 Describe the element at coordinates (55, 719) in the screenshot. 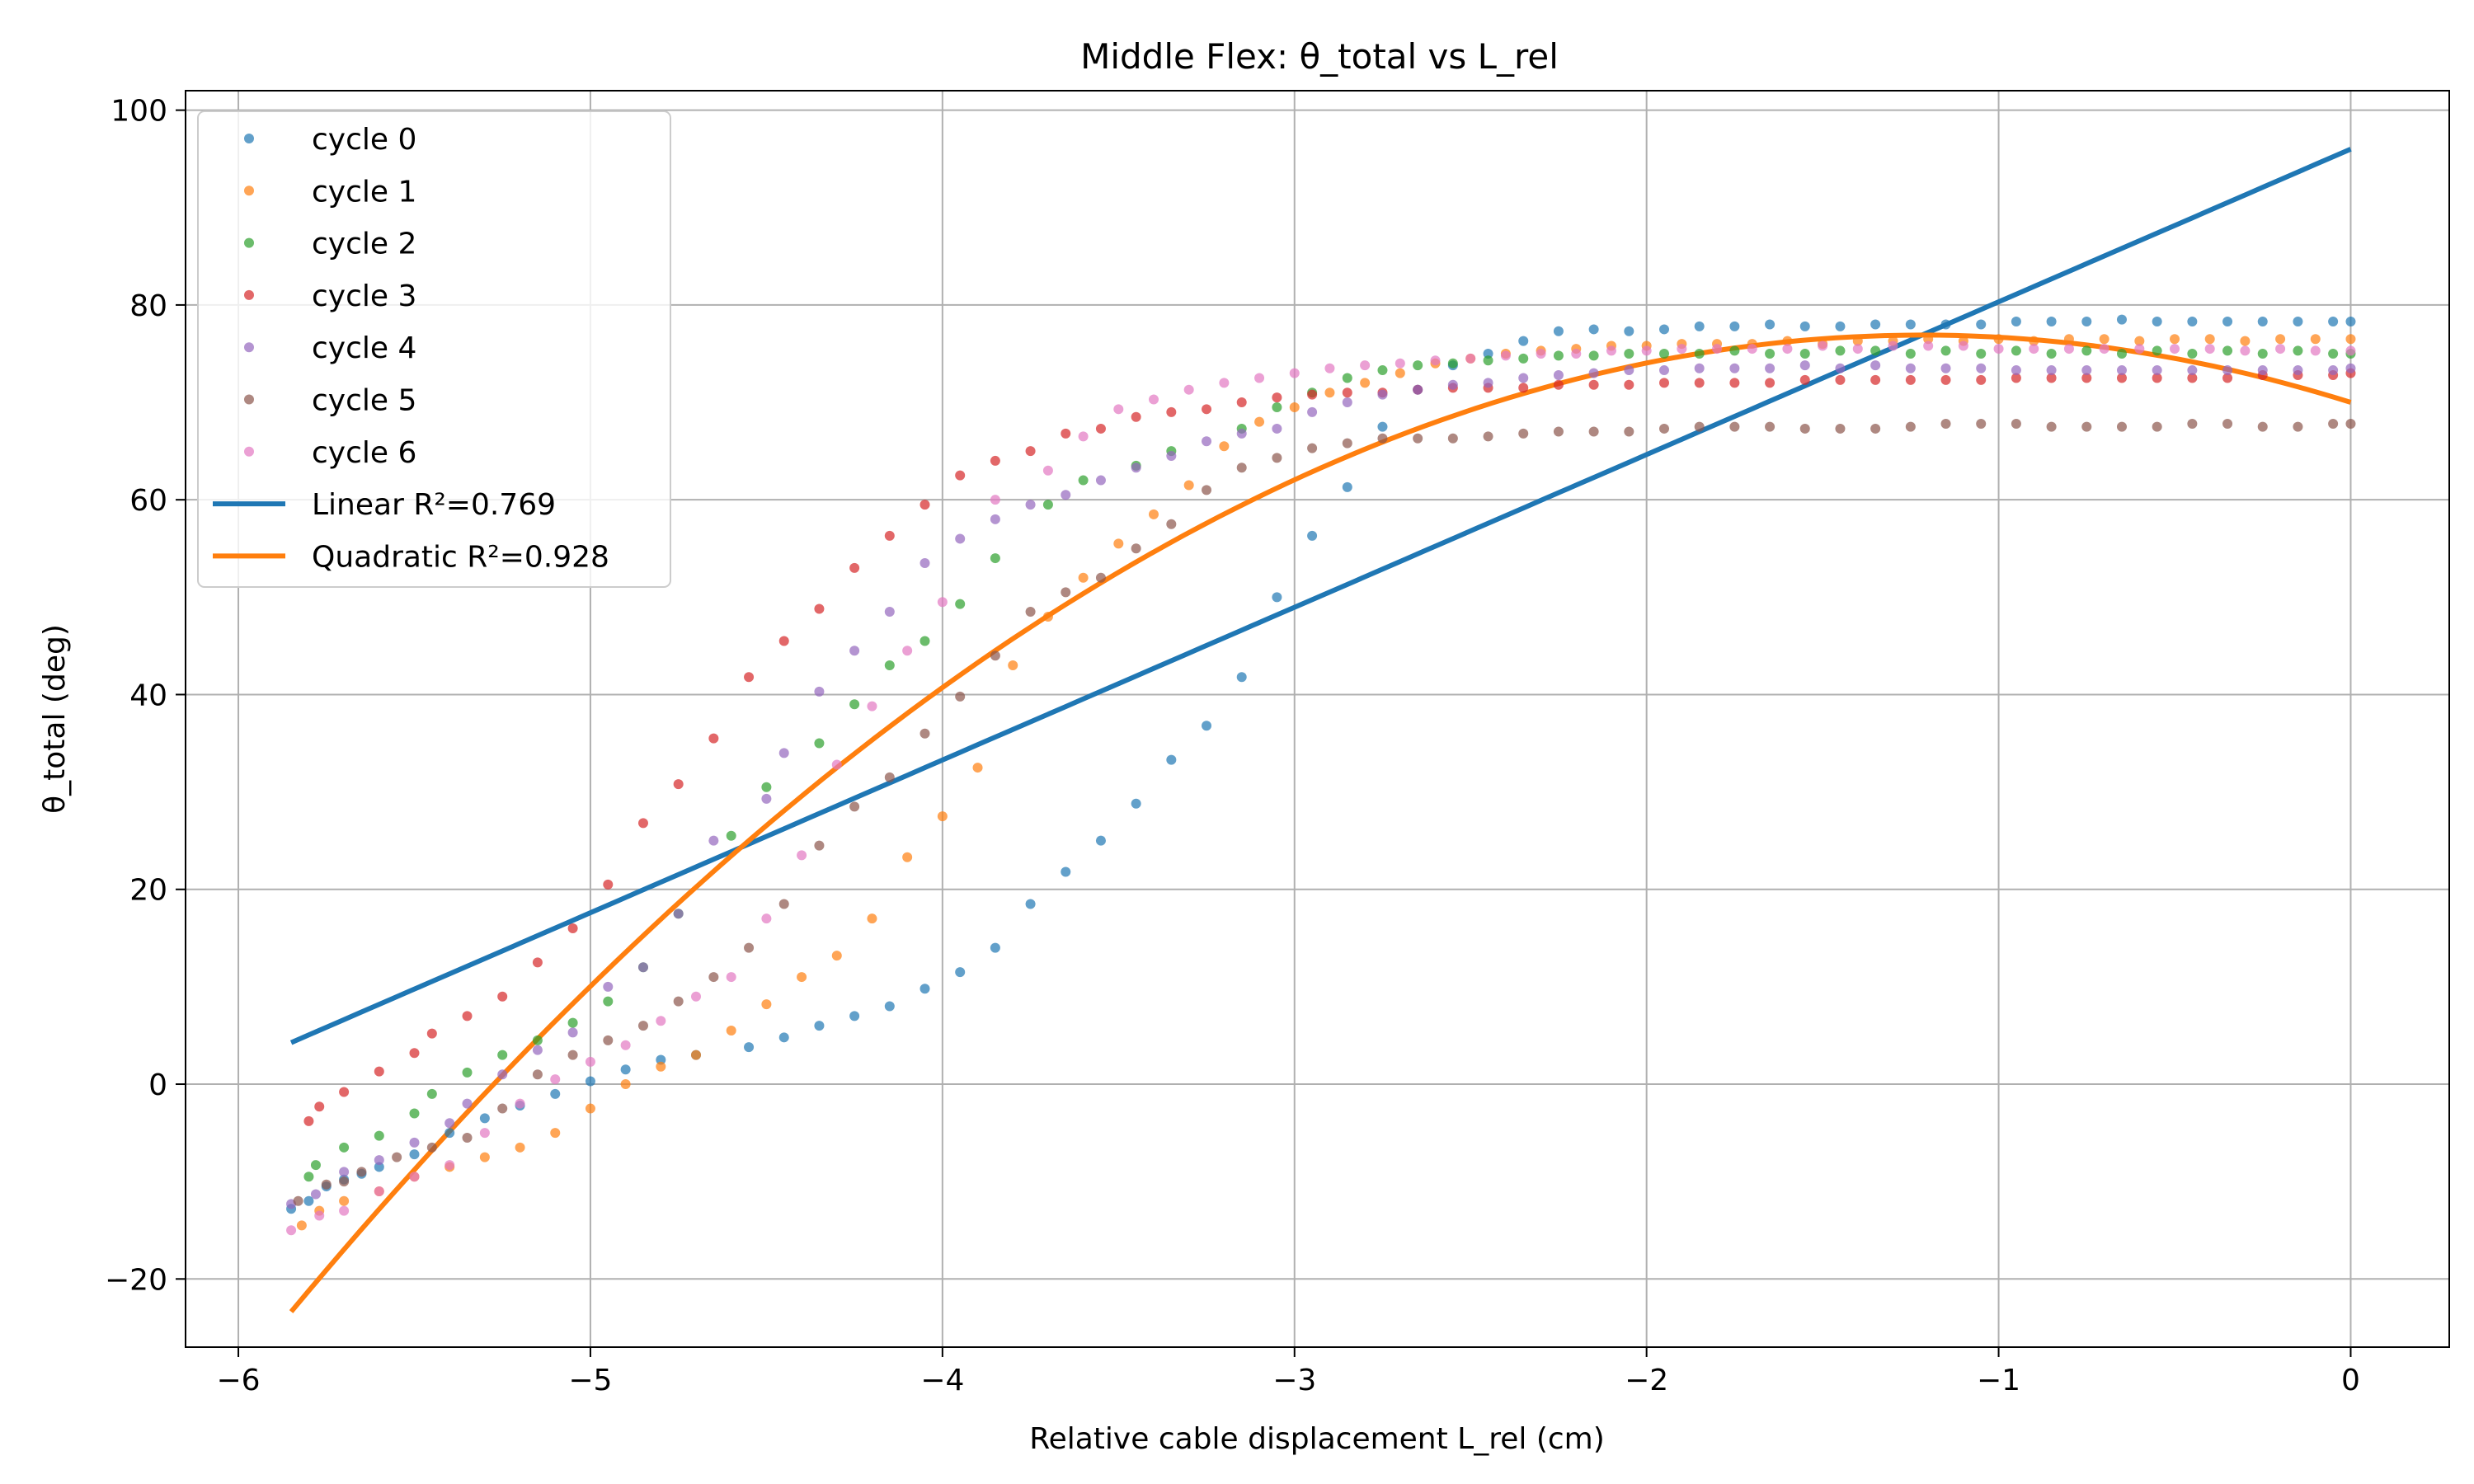

I see `y-axis-label: θ_total (deg)` at that location.